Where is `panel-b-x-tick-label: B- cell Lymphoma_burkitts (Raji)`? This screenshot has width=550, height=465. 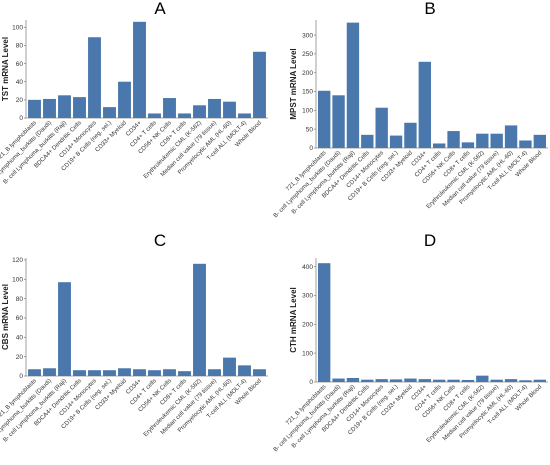
panel-b-x-tick-label: B- cell Lymphoma_burkitts (Raji) is located at coordinates (323, 182).